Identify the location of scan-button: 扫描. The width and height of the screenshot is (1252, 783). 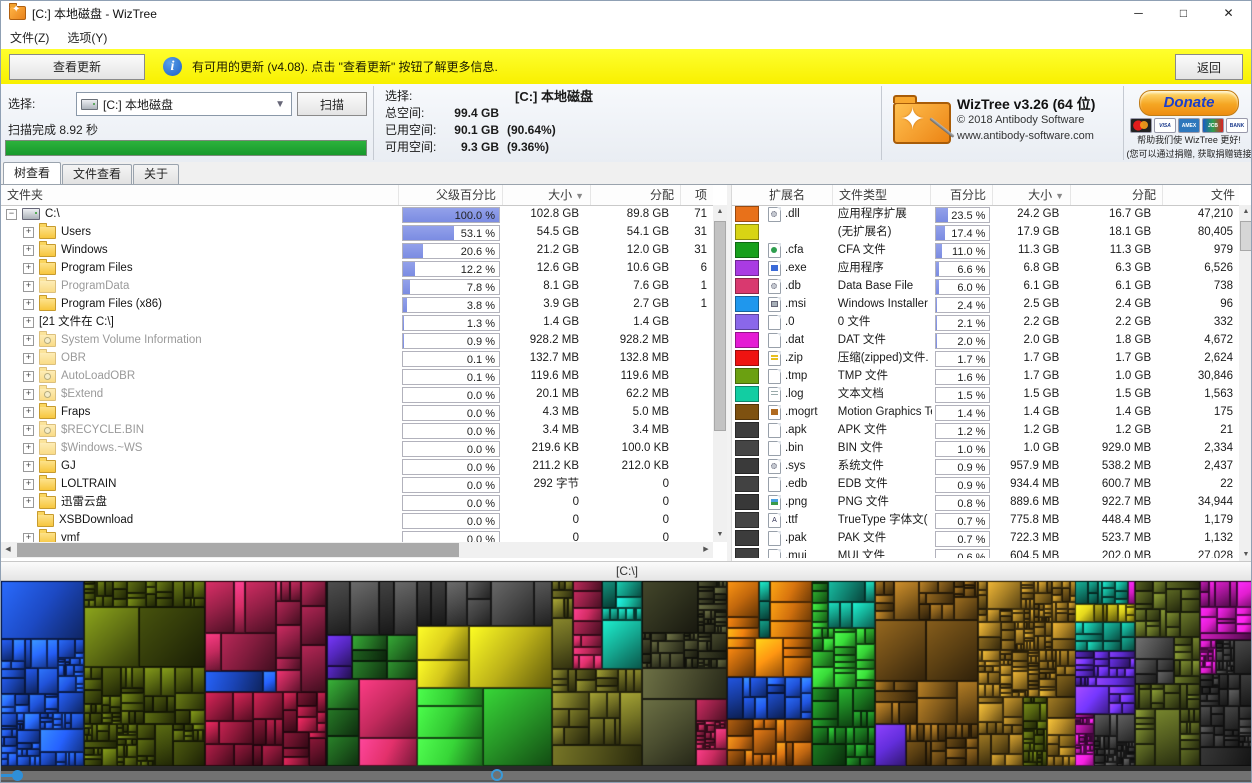
(332, 104).